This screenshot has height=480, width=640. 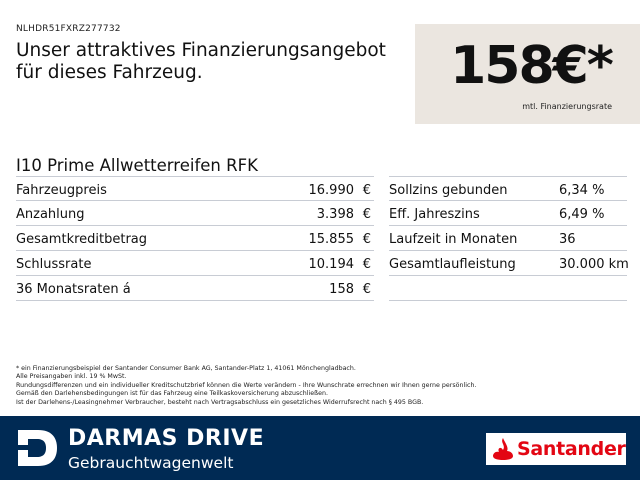 What do you see at coordinates (452, 264) in the screenshot?
I see `row-label: Gesamtlaufleistung` at bounding box center [452, 264].